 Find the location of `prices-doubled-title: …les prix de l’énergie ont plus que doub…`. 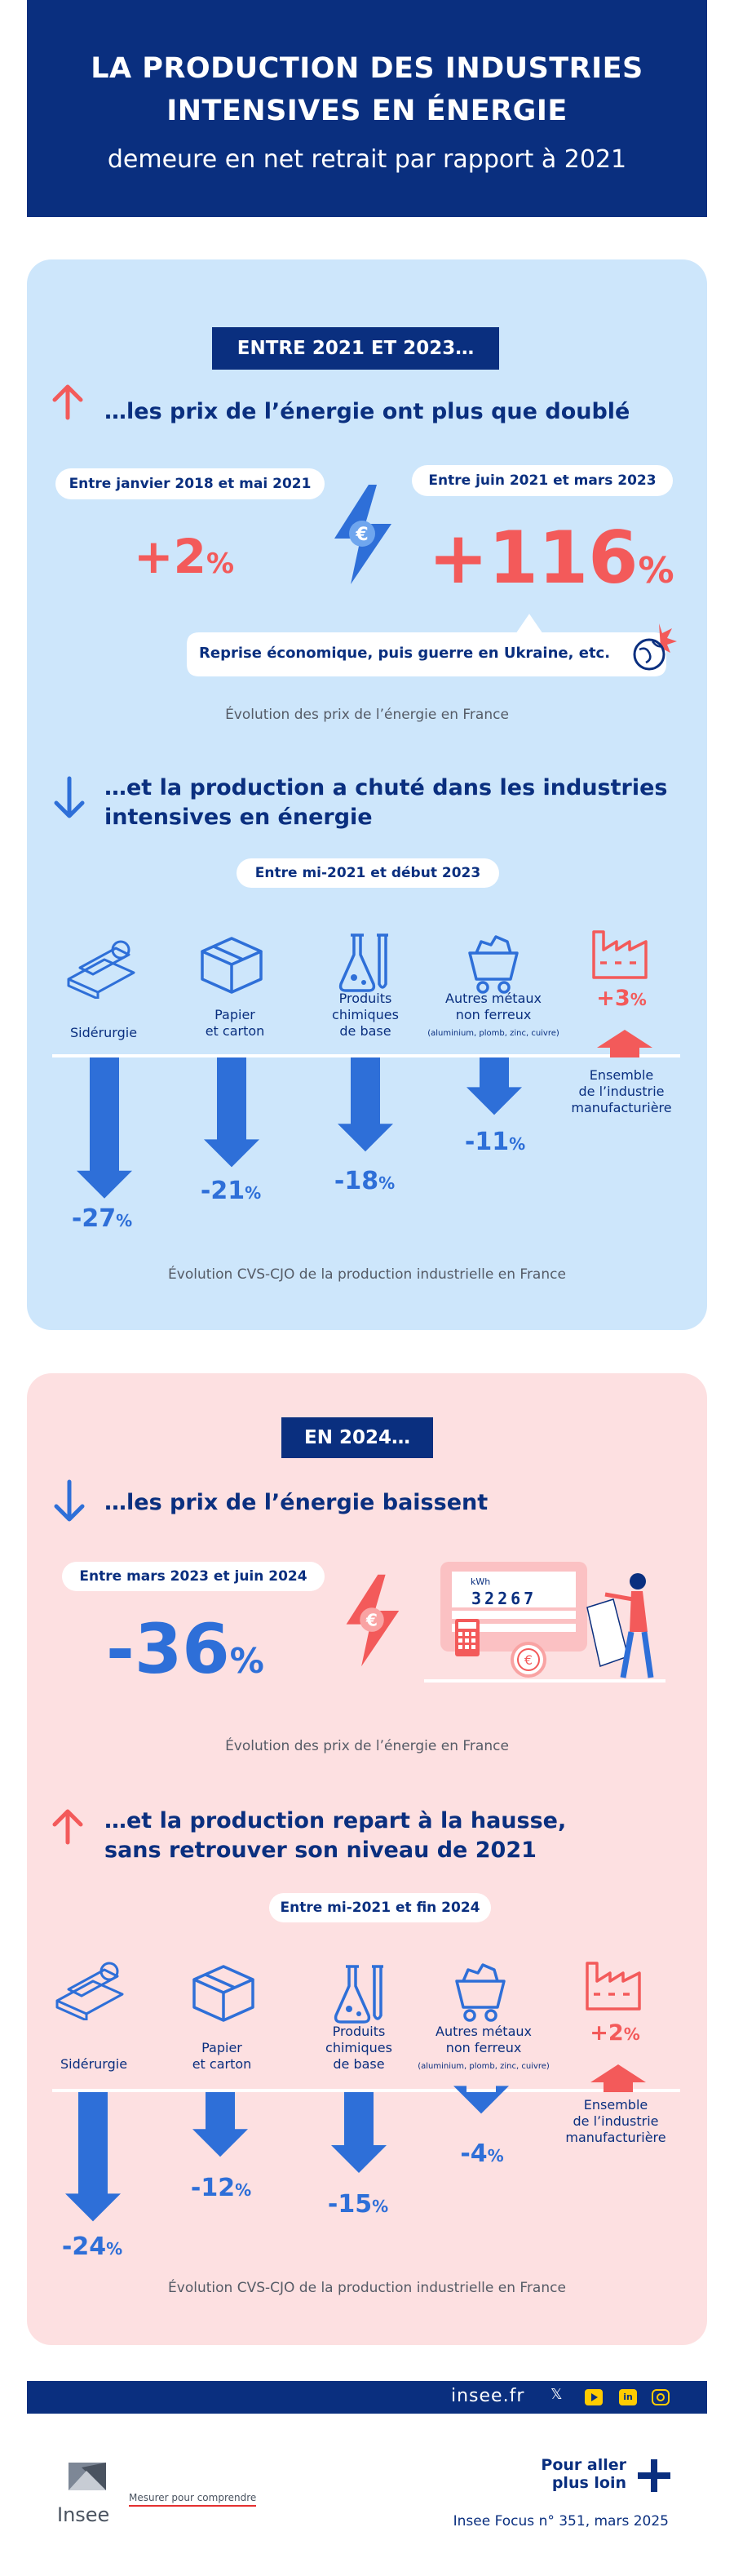

prices-doubled-title: …les prix de l’énergie ont plus que doub… is located at coordinates (367, 411).